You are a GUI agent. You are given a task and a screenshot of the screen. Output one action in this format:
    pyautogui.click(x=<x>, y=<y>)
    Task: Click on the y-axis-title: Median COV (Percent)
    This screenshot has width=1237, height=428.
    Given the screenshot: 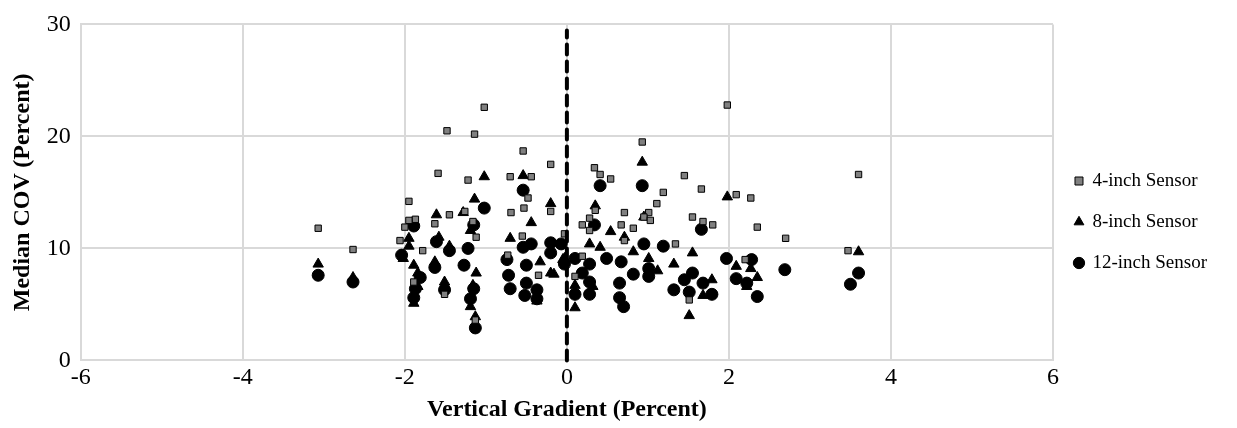 What is the action you would take?
    pyautogui.click(x=20, y=192)
    